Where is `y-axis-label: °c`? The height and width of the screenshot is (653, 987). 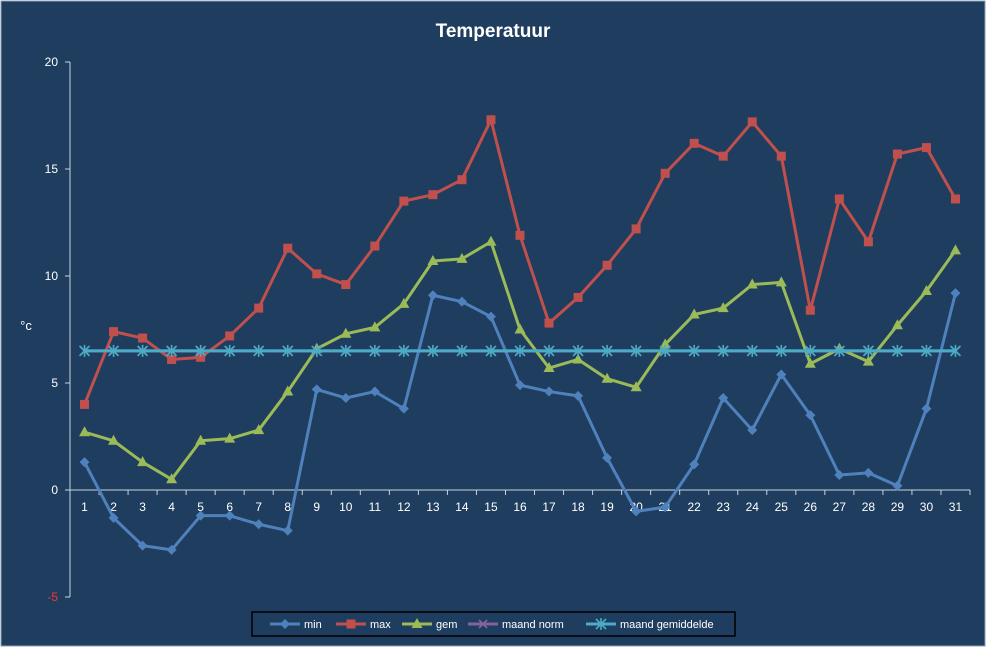
y-axis-label: °c is located at coordinates (26, 325).